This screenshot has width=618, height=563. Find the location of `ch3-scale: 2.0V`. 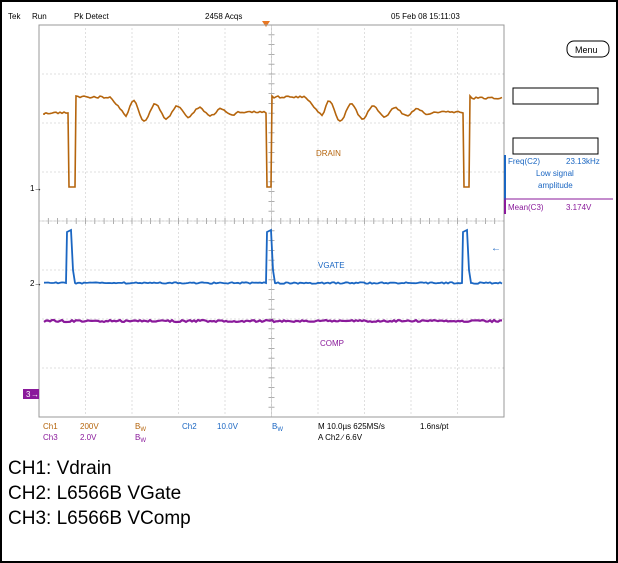

ch3-scale: 2.0V is located at coordinates (88, 437).